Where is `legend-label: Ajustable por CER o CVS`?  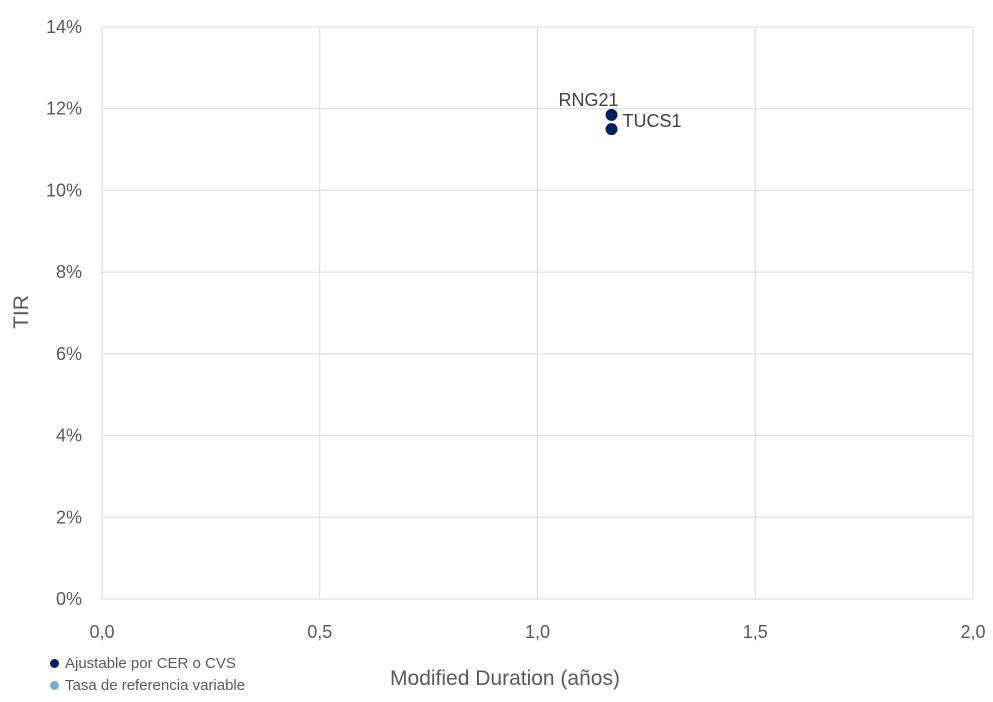
legend-label: Ajustable por CER o CVS is located at coordinates (150, 663).